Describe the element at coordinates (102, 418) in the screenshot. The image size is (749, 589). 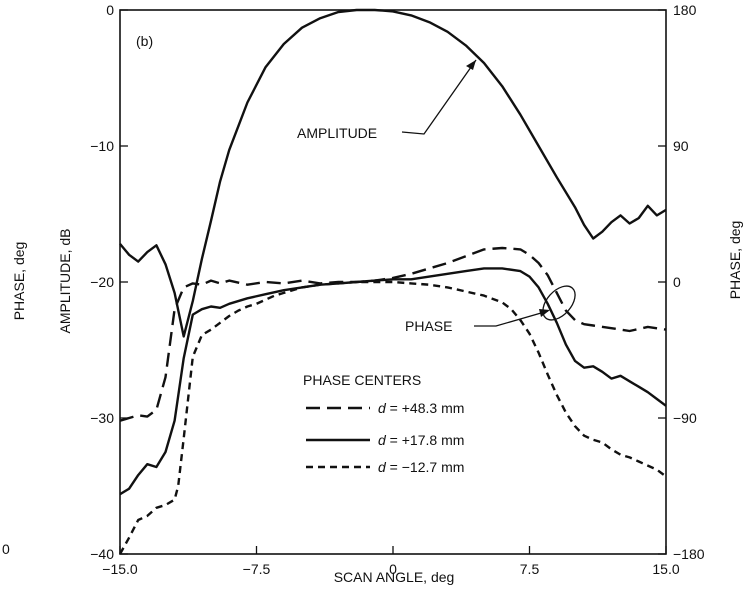
I see `y-left-tick-label: −30` at that location.